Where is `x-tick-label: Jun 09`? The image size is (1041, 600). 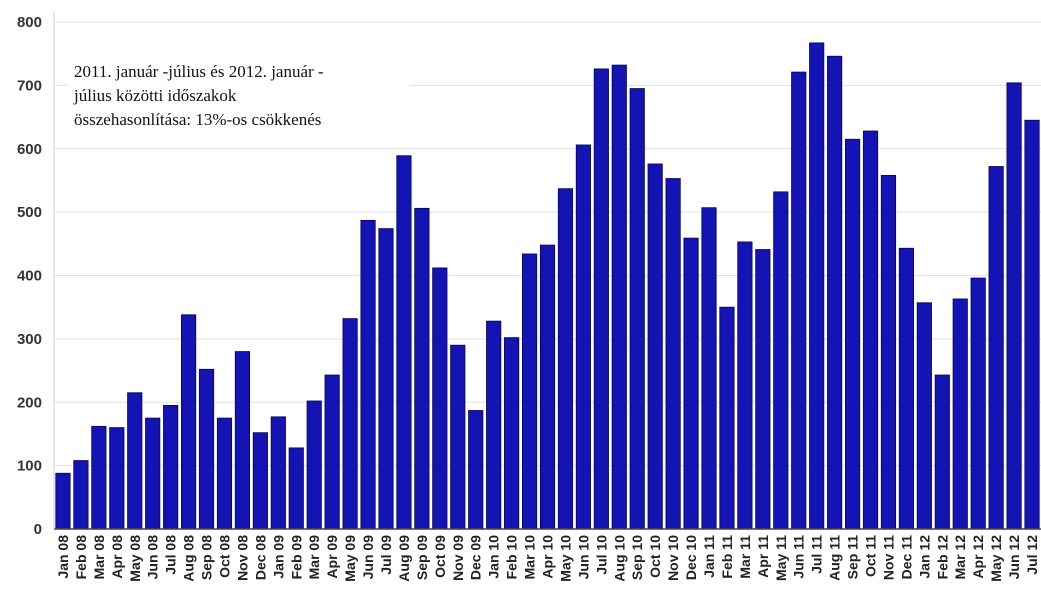 x-tick-label: Jun 09 is located at coordinates (368, 557).